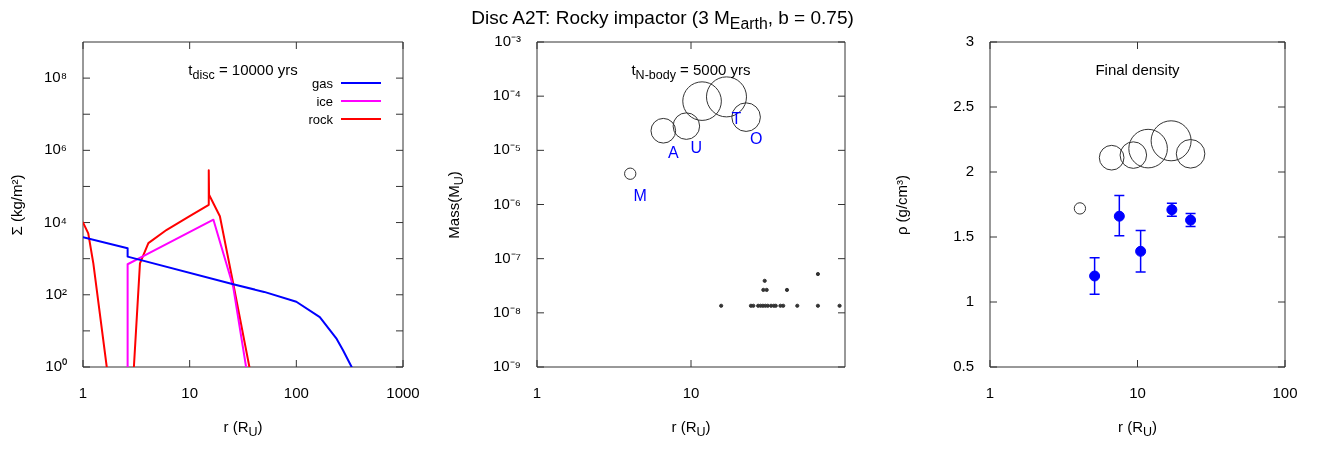 This screenshot has width=1331, height=451. I want to click on y-tick-label: 2, so click(969, 171).